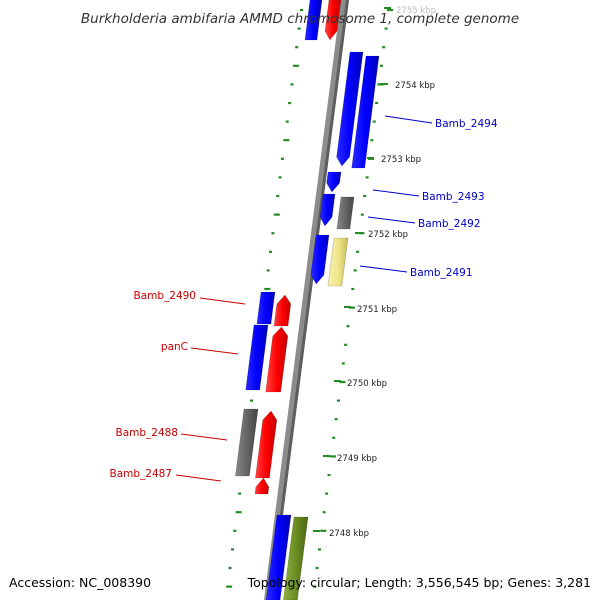 Image resolution: width=600 pixels, height=600 pixels. I want to click on gene-label-minus: Bamb_2488, so click(146, 433).